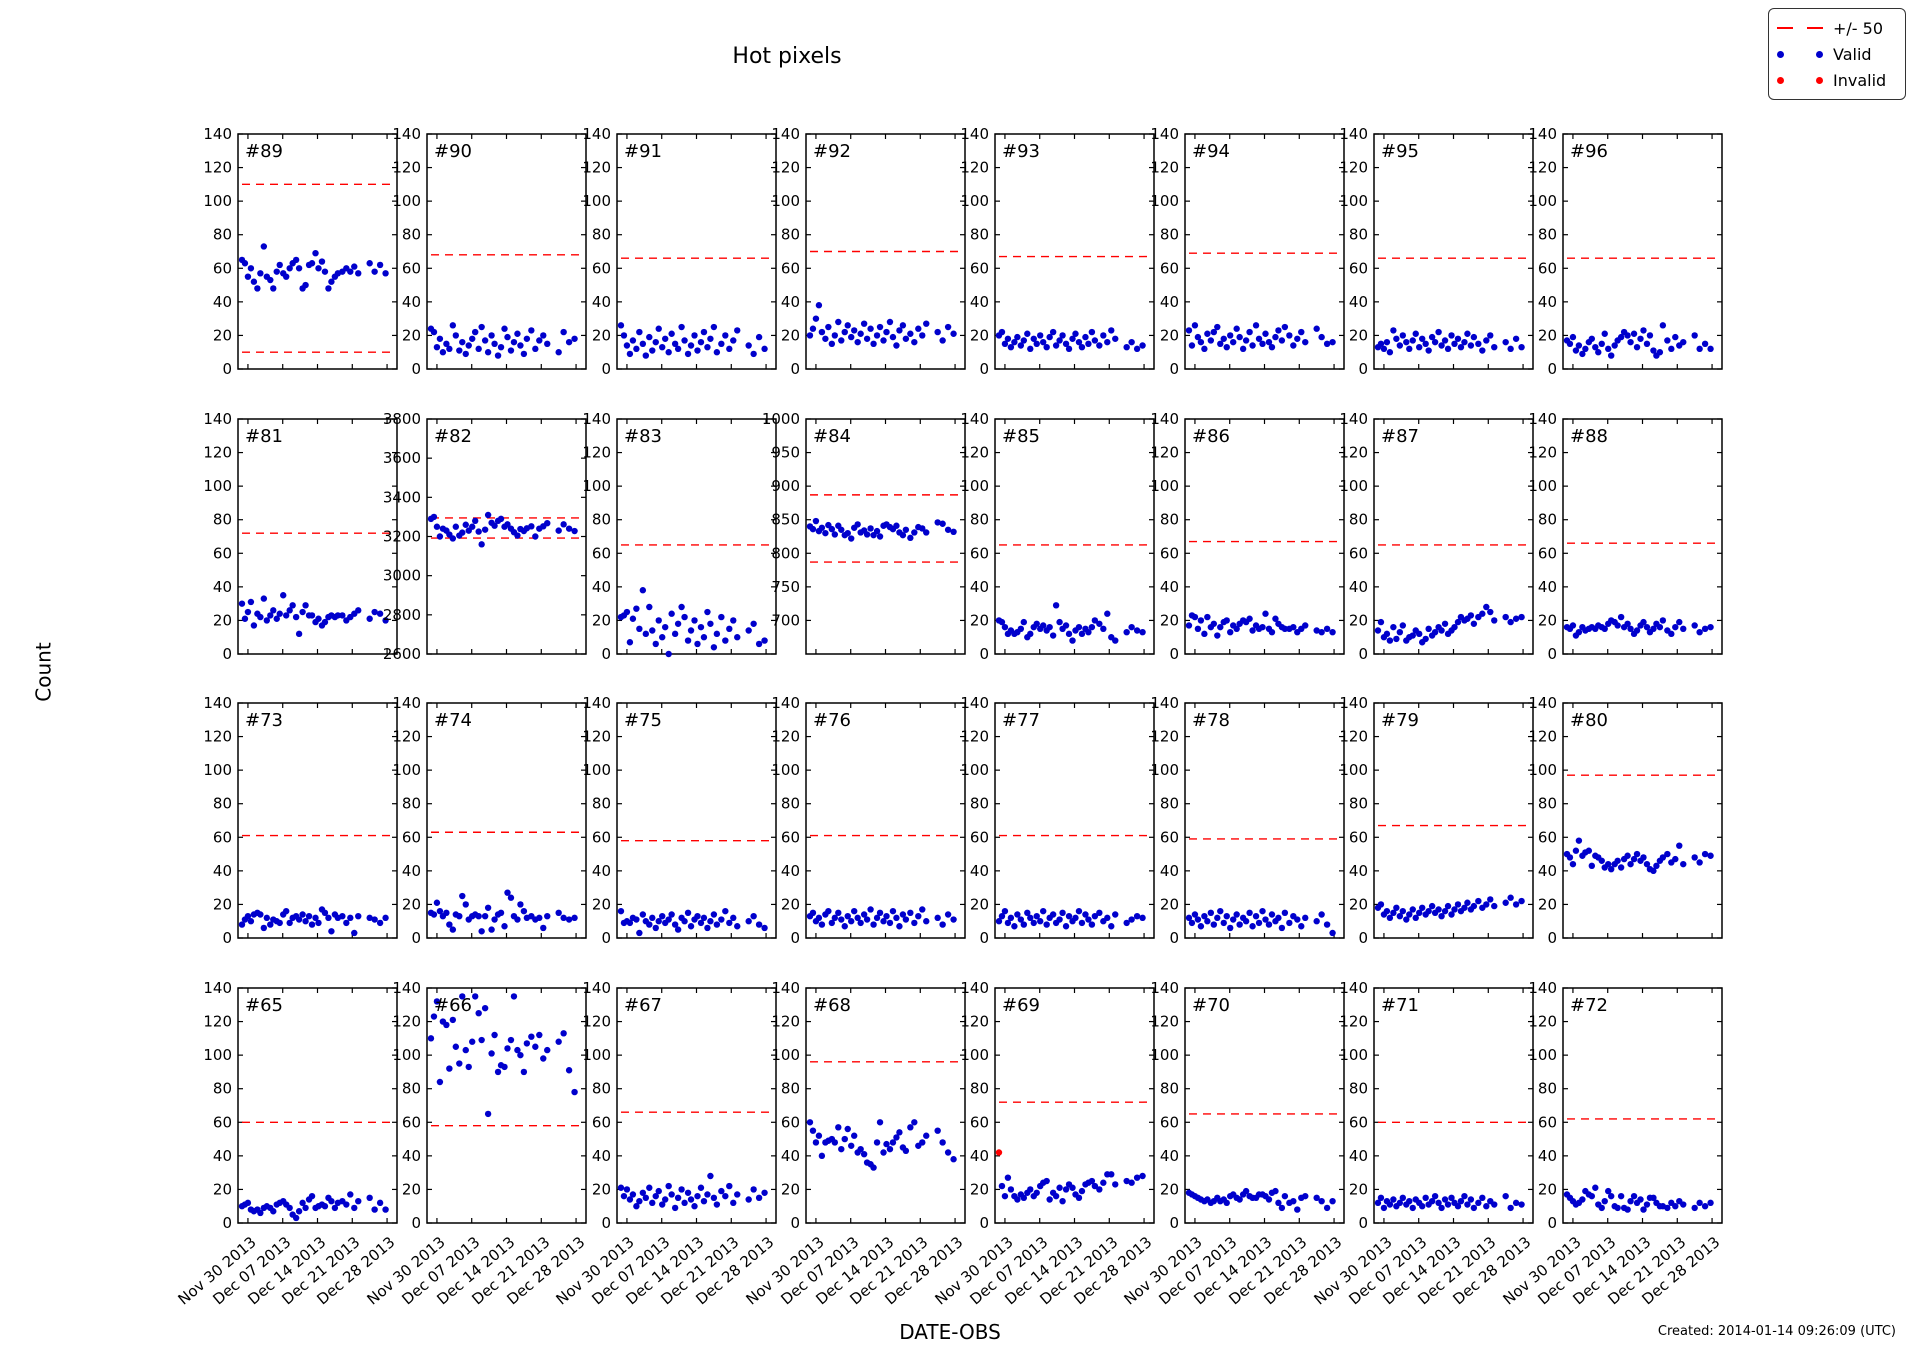 This screenshot has height=1362, width=1912. I want to click on x-axis-ticks, so click(1074, 1106).